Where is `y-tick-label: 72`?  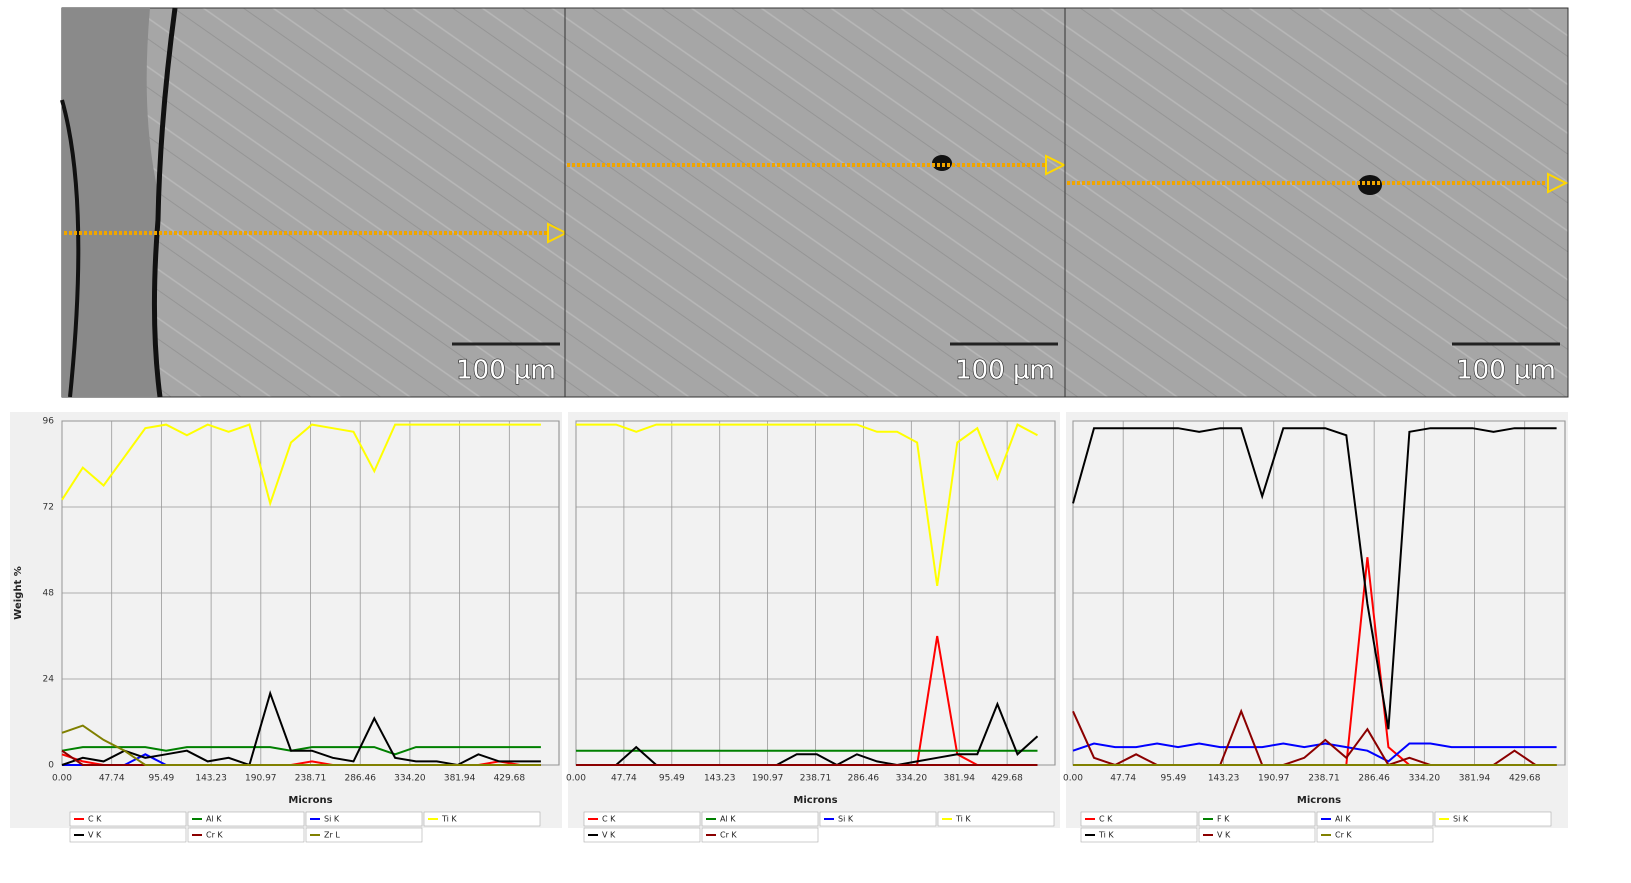
y-tick-label: 72 is located at coordinates (48, 508).